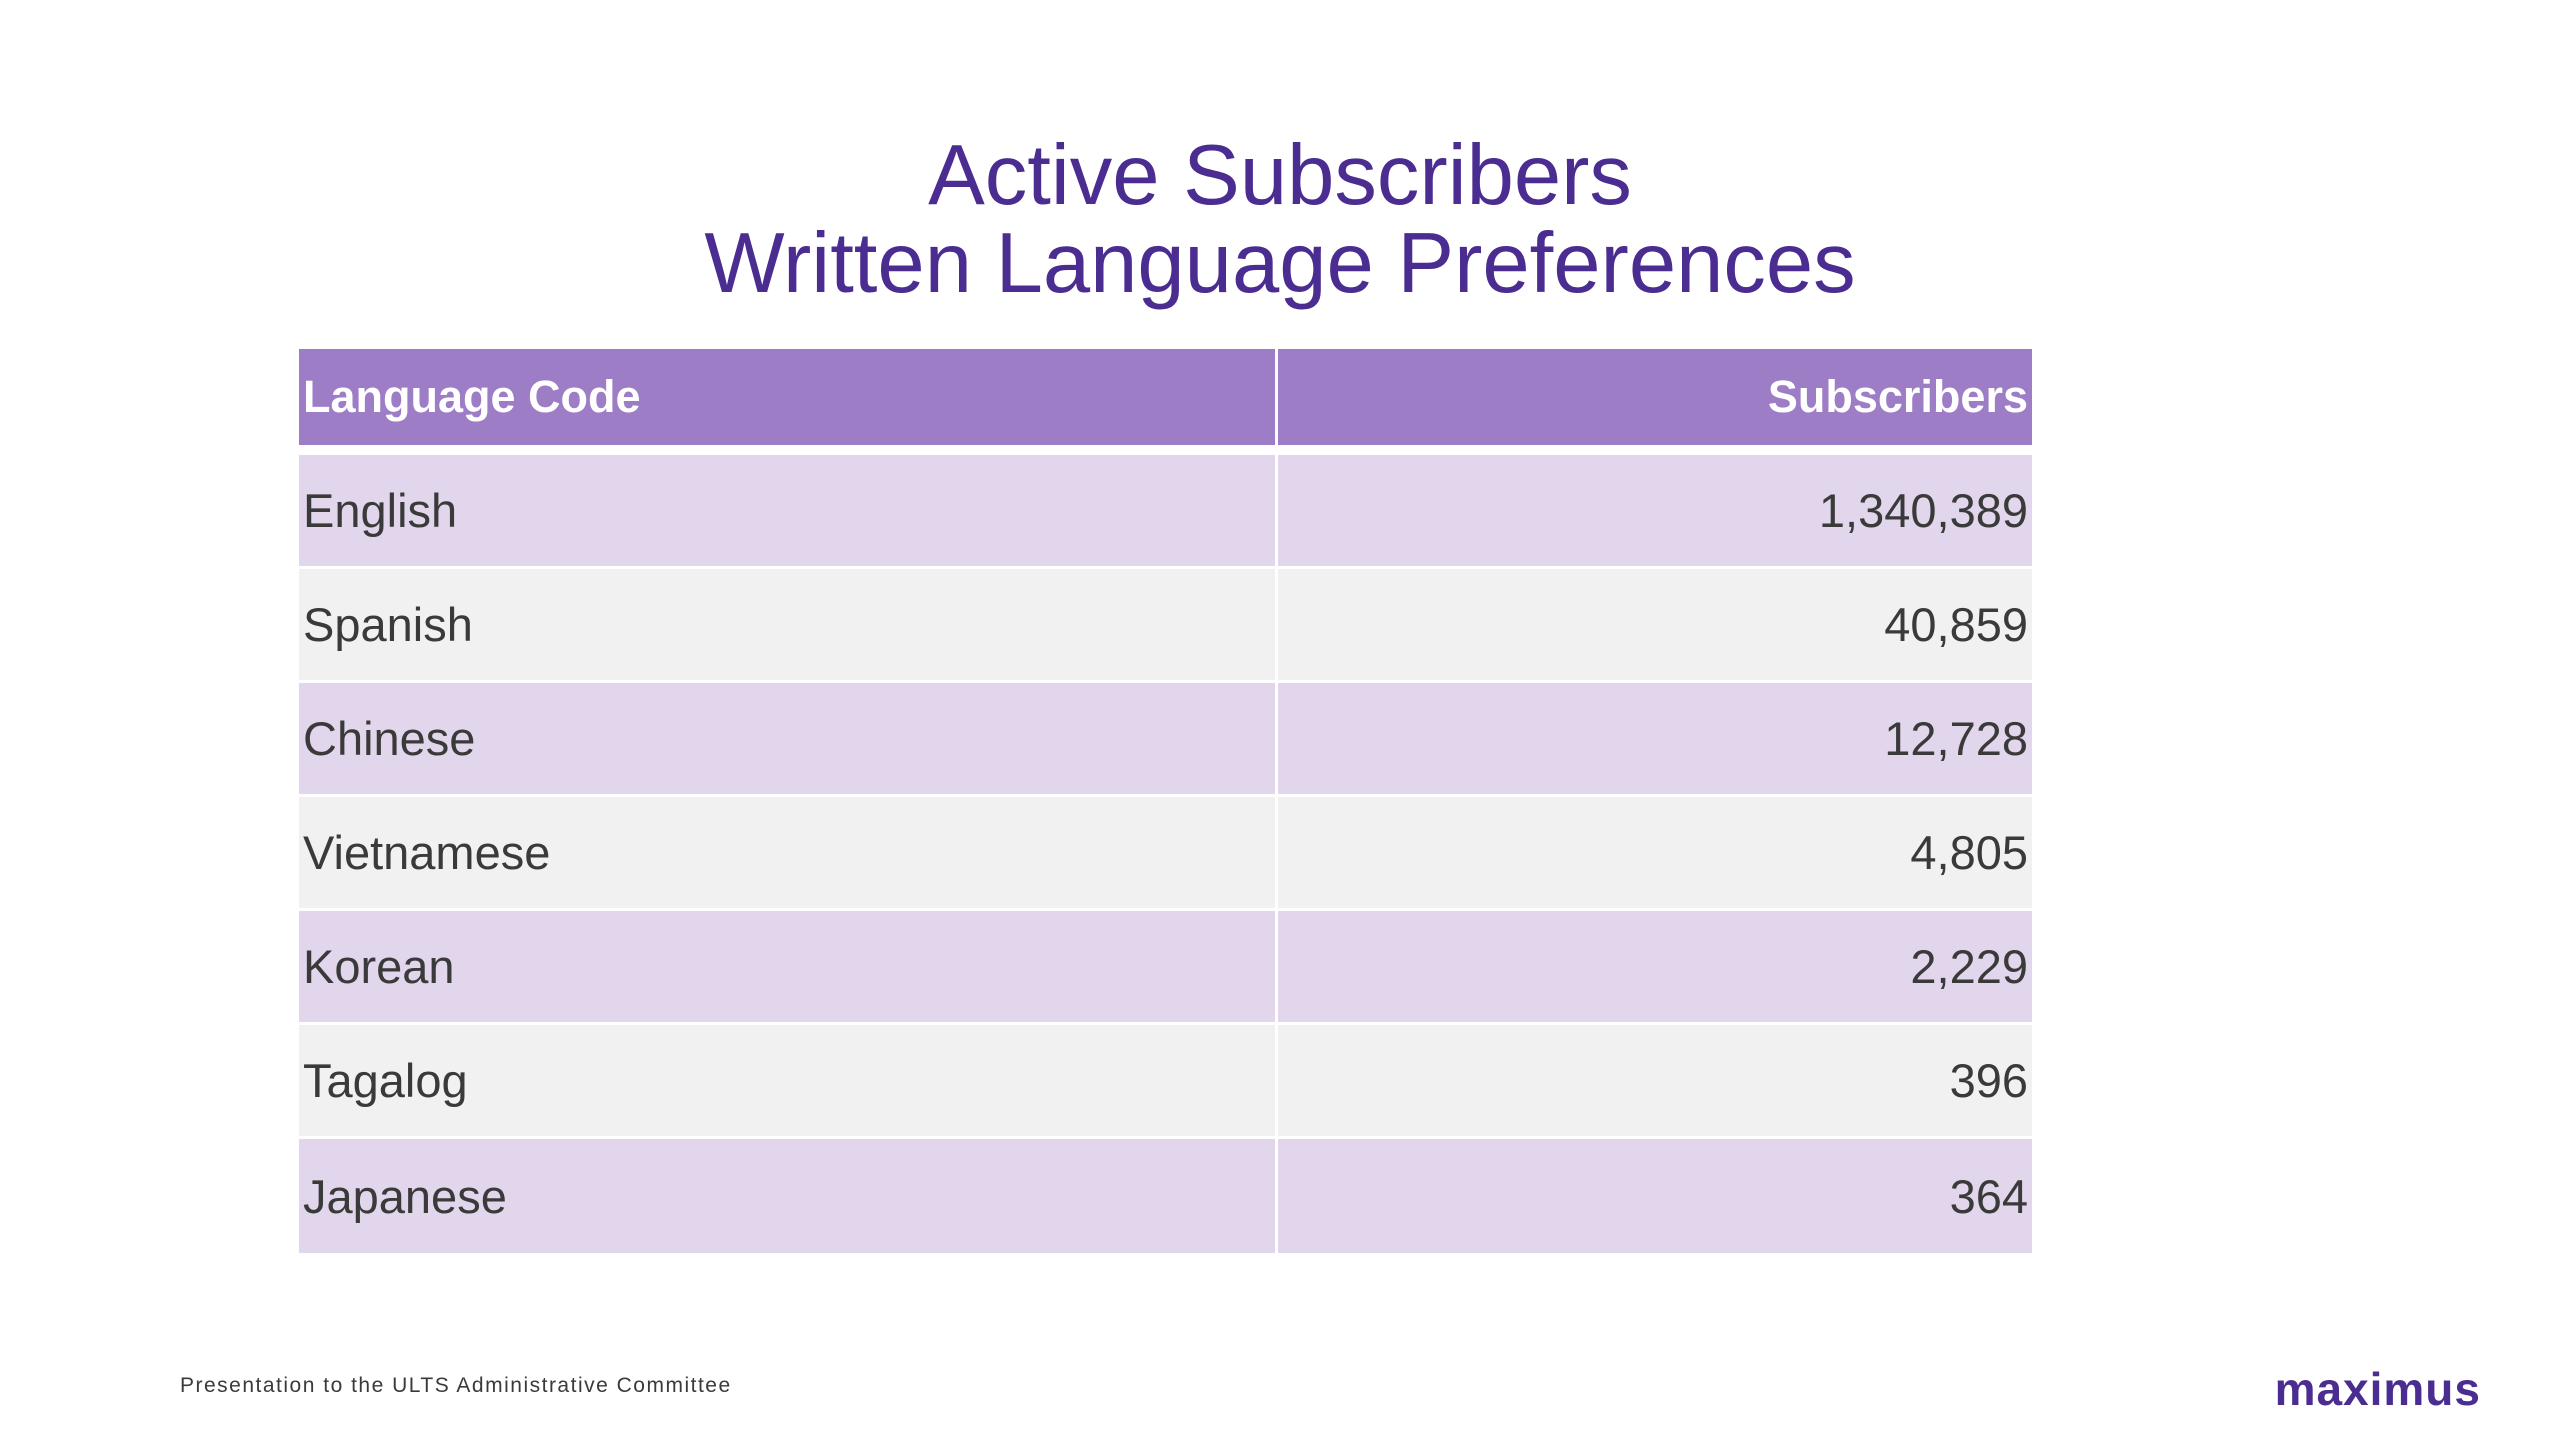 The height and width of the screenshot is (1440, 2560). Describe the element at coordinates (788, 968) in the screenshot. I see `language-cell: Korean` at that location.